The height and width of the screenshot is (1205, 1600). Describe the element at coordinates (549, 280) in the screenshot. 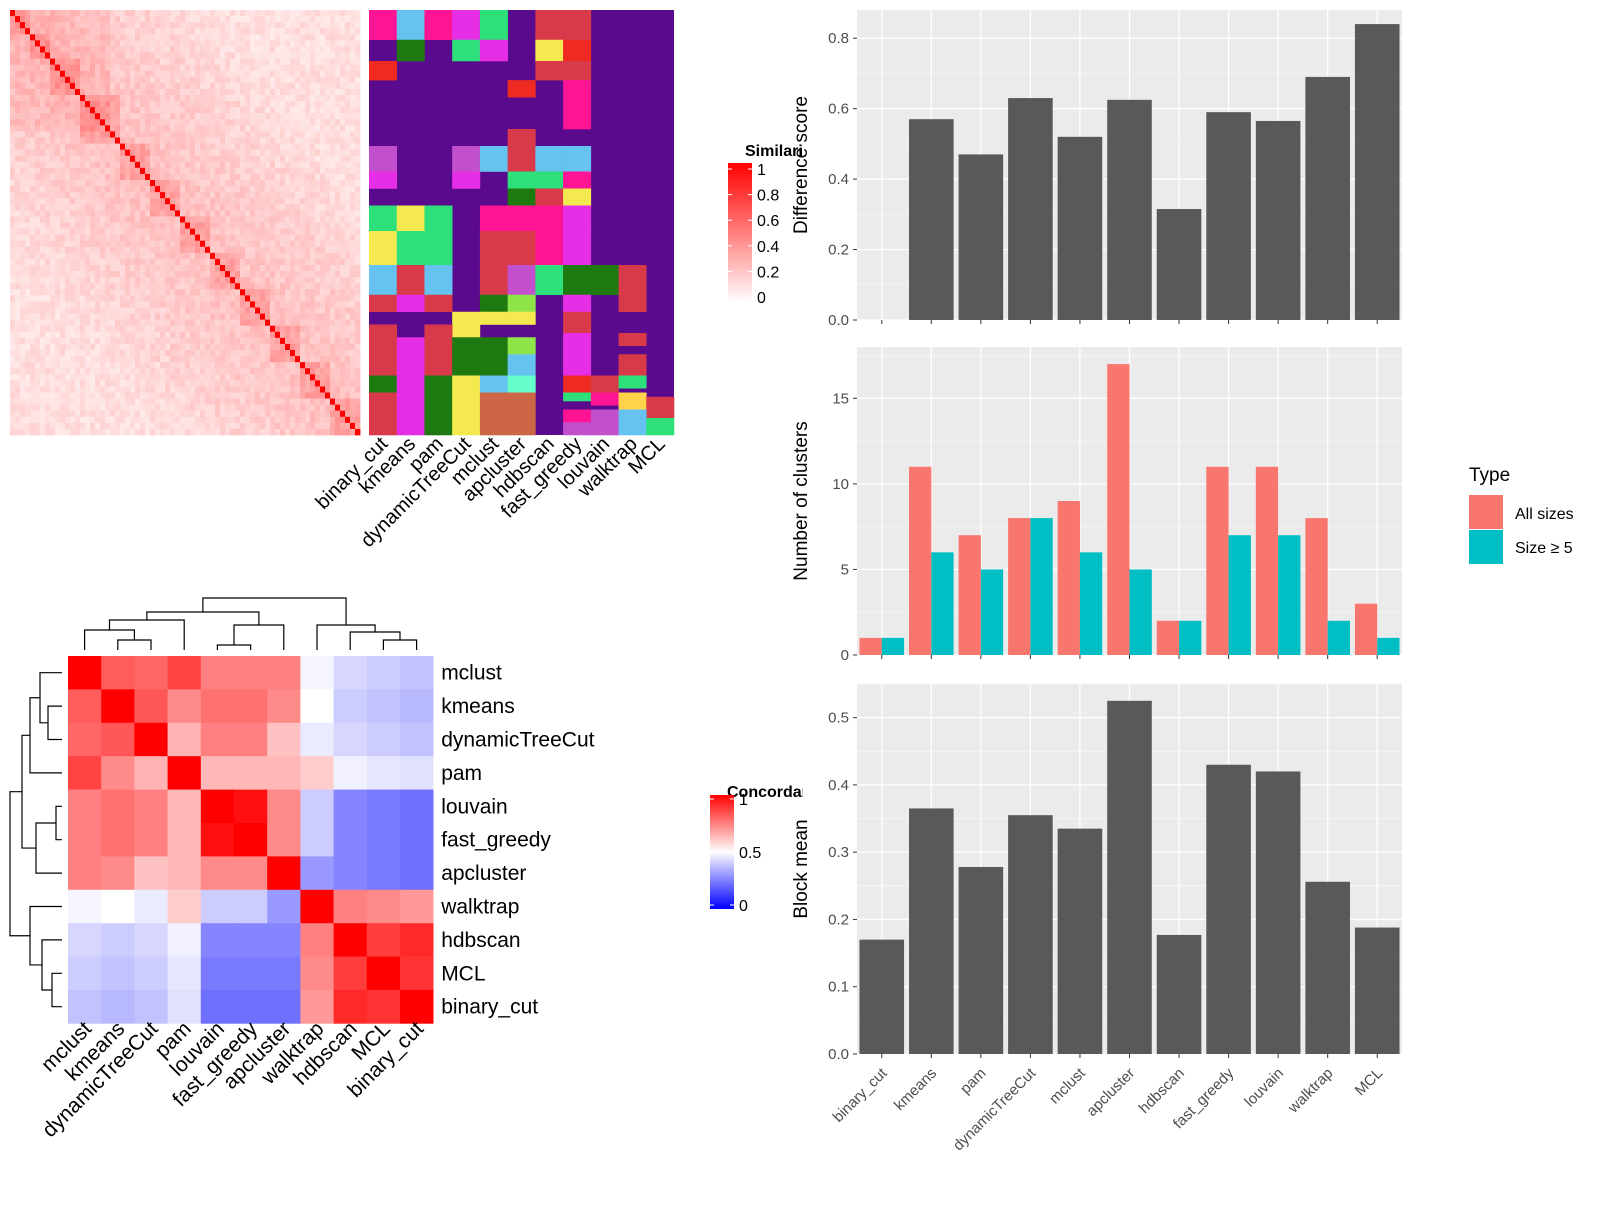

I see `cluster-block` at that location.